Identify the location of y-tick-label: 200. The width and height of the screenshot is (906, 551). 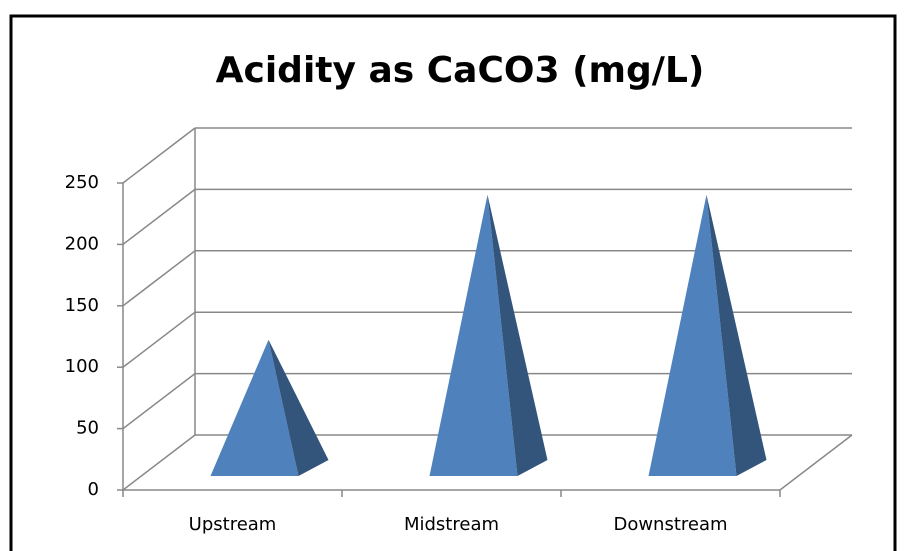
(82, 243).